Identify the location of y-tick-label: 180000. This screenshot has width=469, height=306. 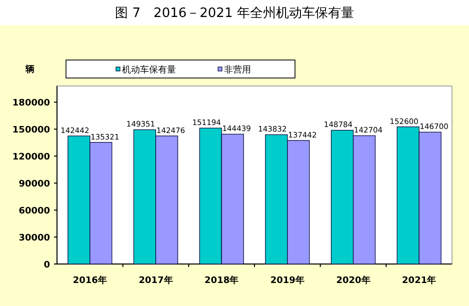
(31, 103).